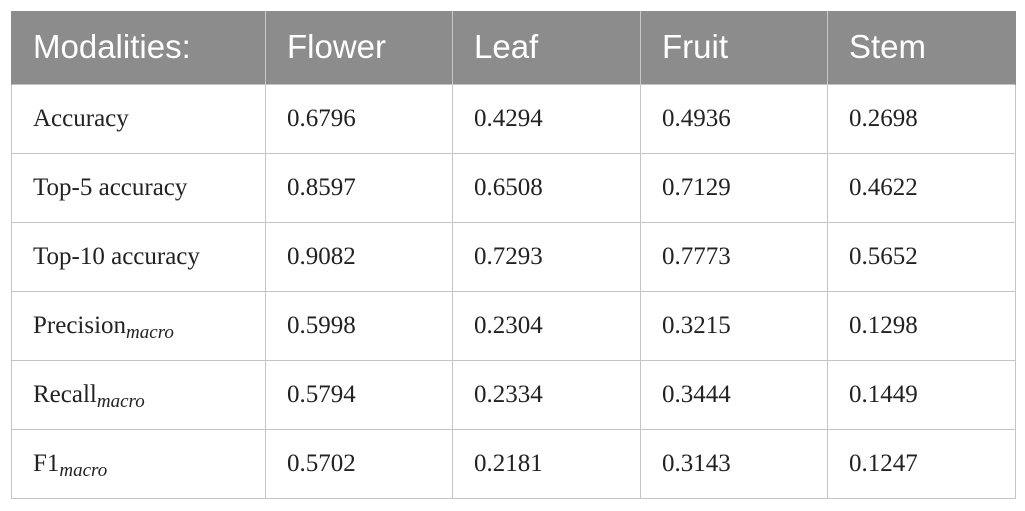 This screenshot has height=511, width=1025. What do you see at coordinates (359, 325) in the screenshot?
I see `value-cell-flower: 0.5998` at bounding box center [359, 325].